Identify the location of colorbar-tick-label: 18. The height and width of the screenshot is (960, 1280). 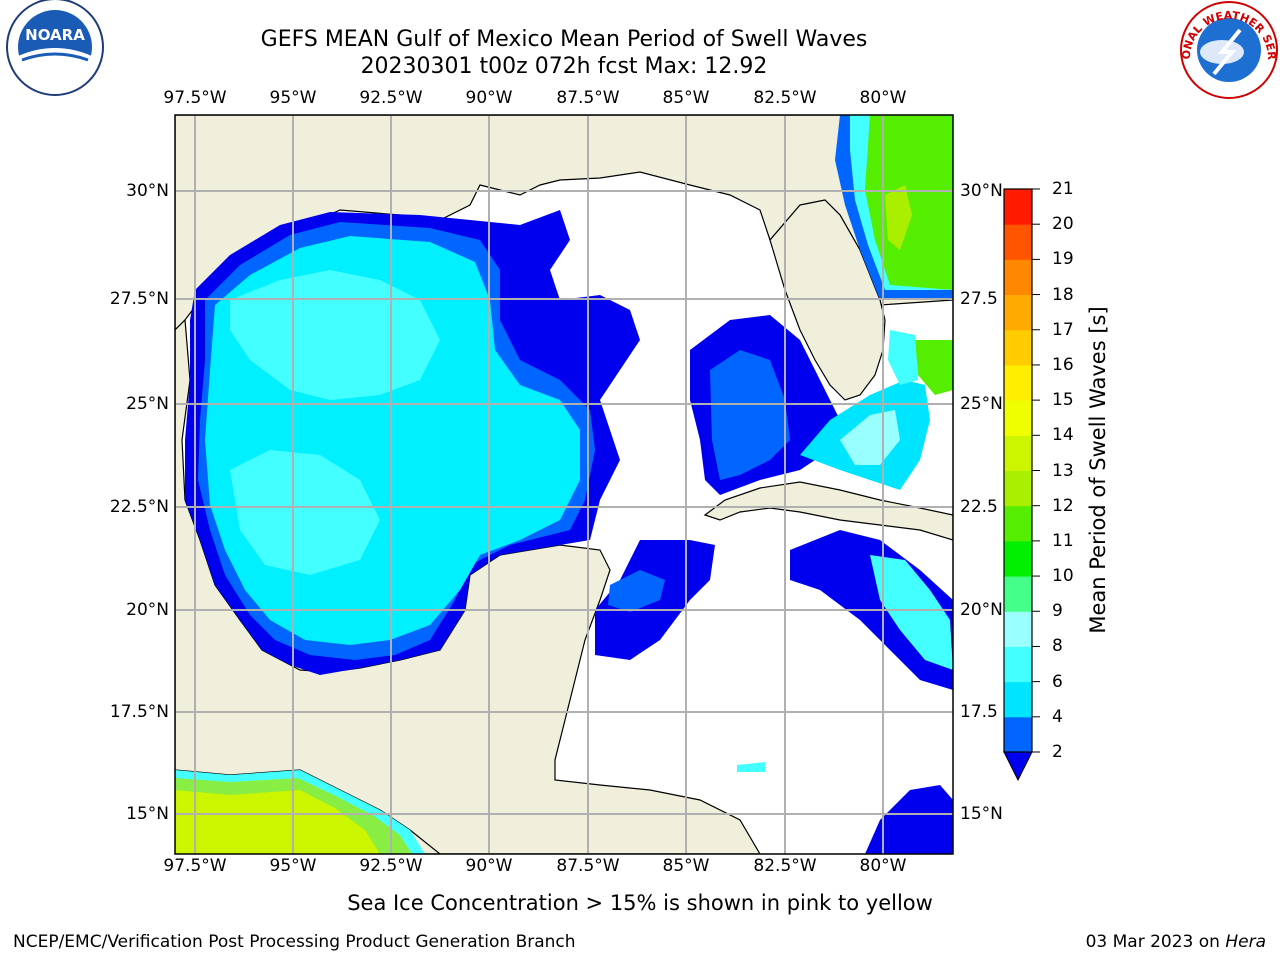
(1063, 294).